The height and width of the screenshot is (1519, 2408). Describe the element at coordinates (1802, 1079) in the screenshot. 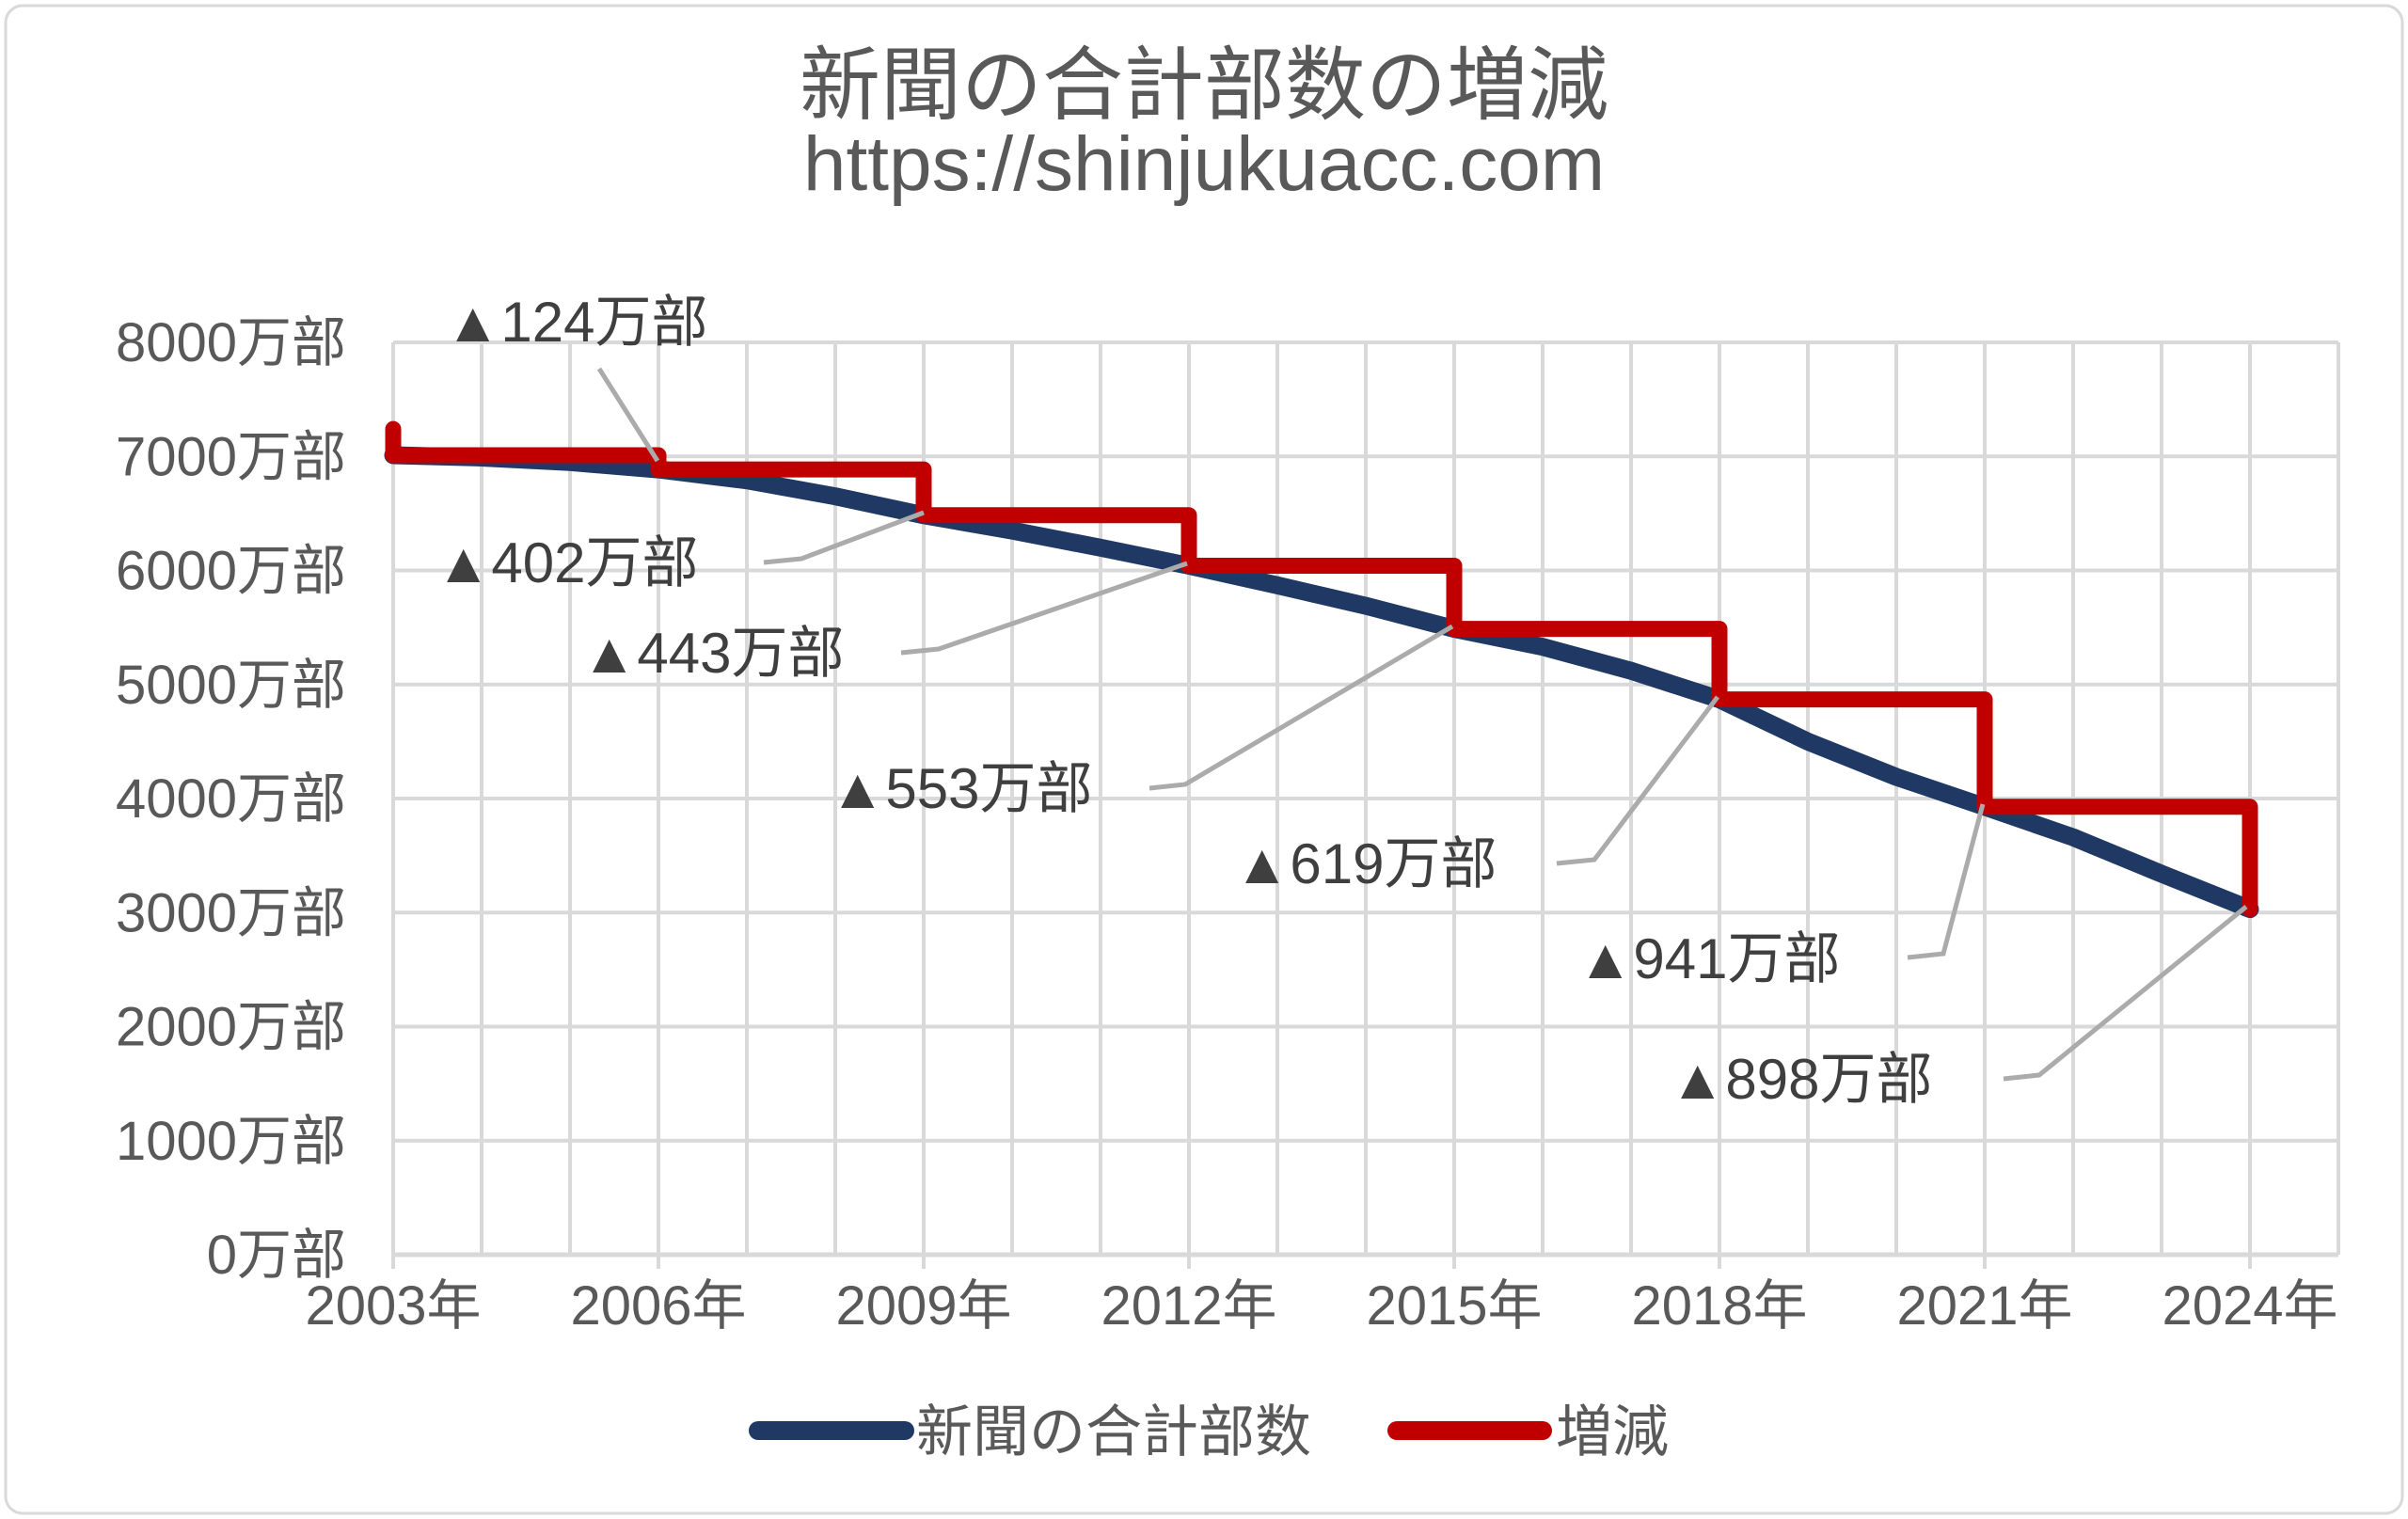

I see `annotation-label: ▲898万部` at that location.